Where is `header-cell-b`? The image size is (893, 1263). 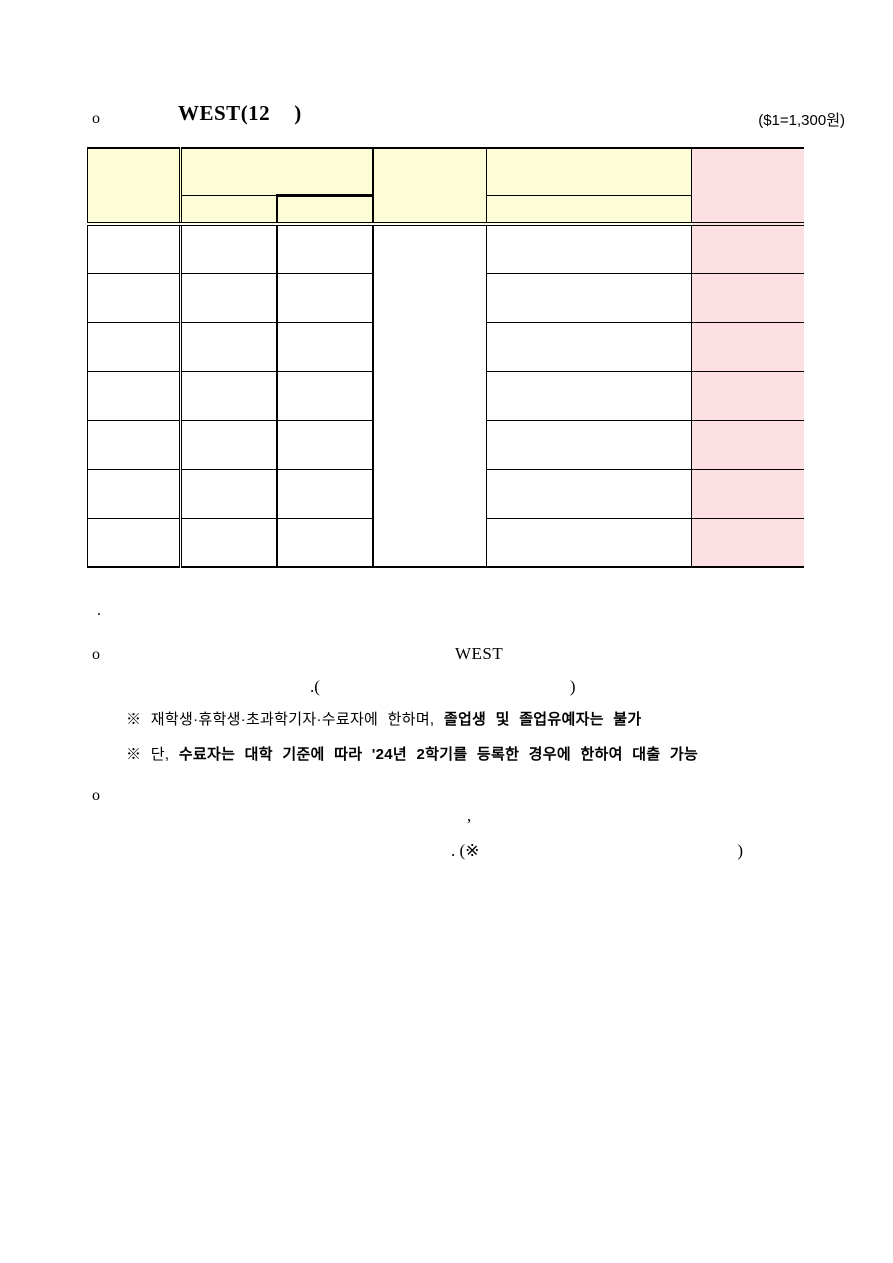 header-cell-b is located at coordinates (229, 210).